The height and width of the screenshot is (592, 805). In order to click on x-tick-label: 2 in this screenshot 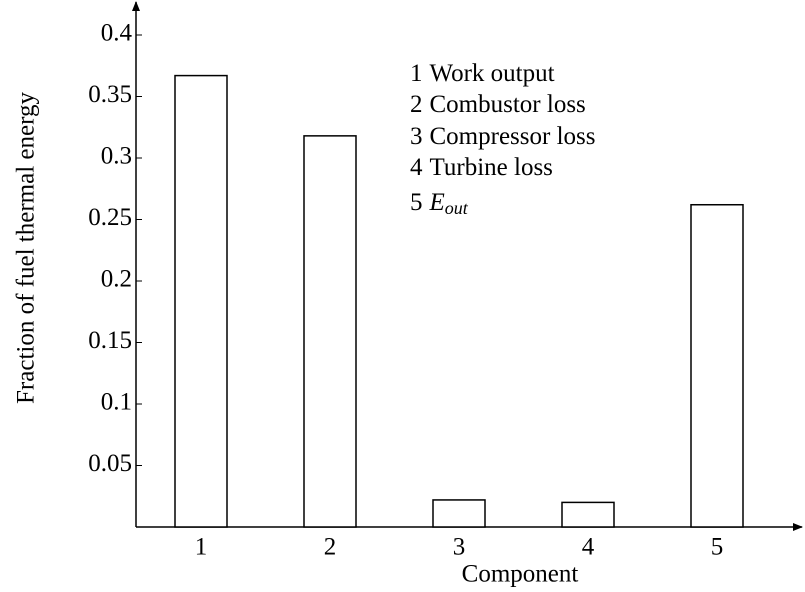, I will do `click(330, 547)`.